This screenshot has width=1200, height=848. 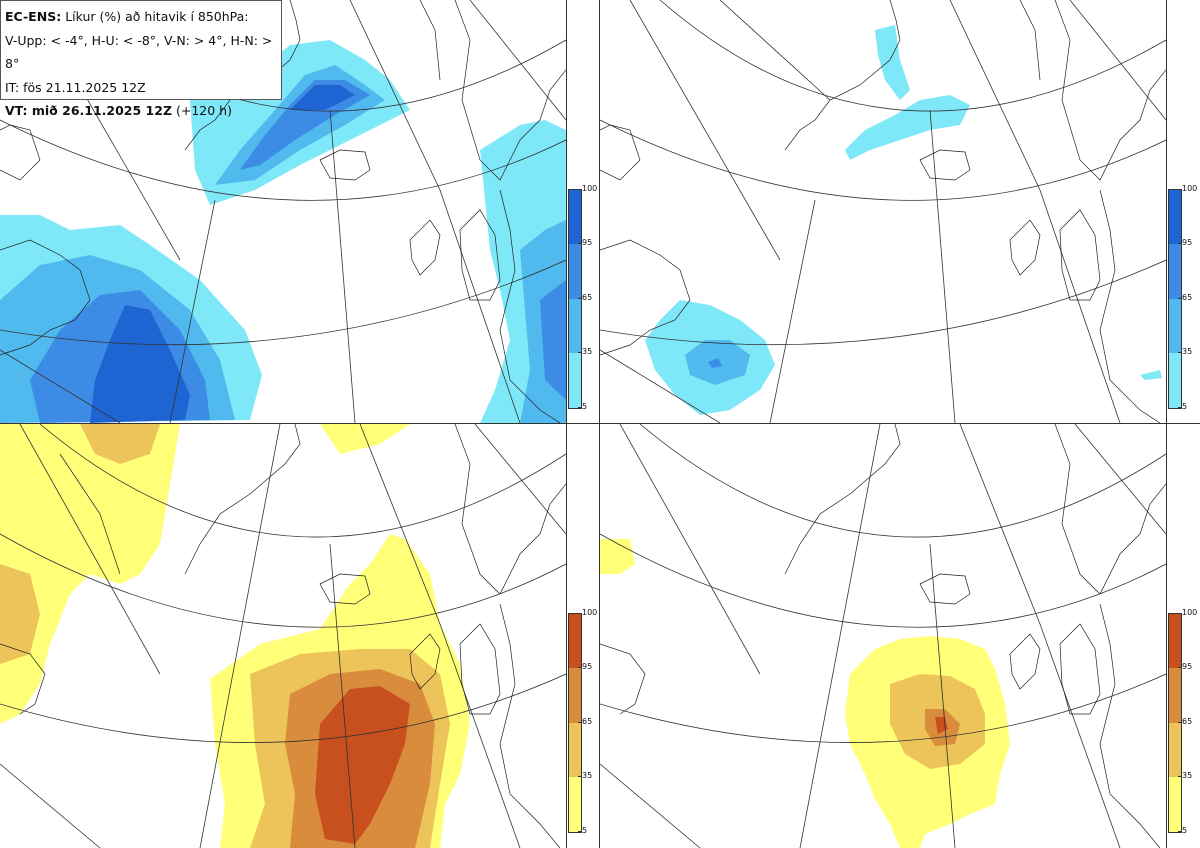 What do you see at coordinates (33, 16) in the screenshot?
I see `model-label: EC-ENS:` at bounding box center [33, 16].